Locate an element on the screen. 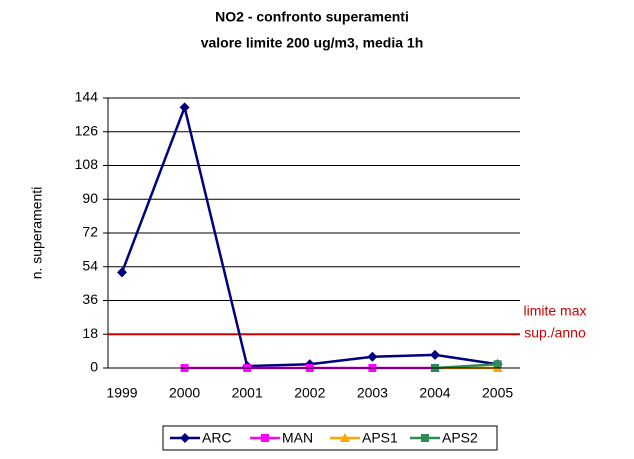 The image size is (634, 459). legend-label: MAN is located at coordinates (297, 438).